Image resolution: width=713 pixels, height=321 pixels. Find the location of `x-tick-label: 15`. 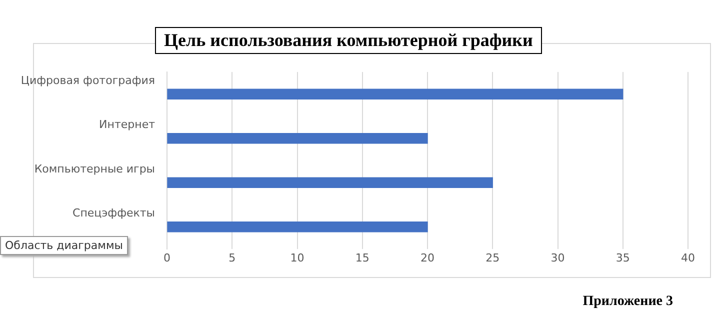

x-tick-label: 15 is located at coordinates (362, 257).